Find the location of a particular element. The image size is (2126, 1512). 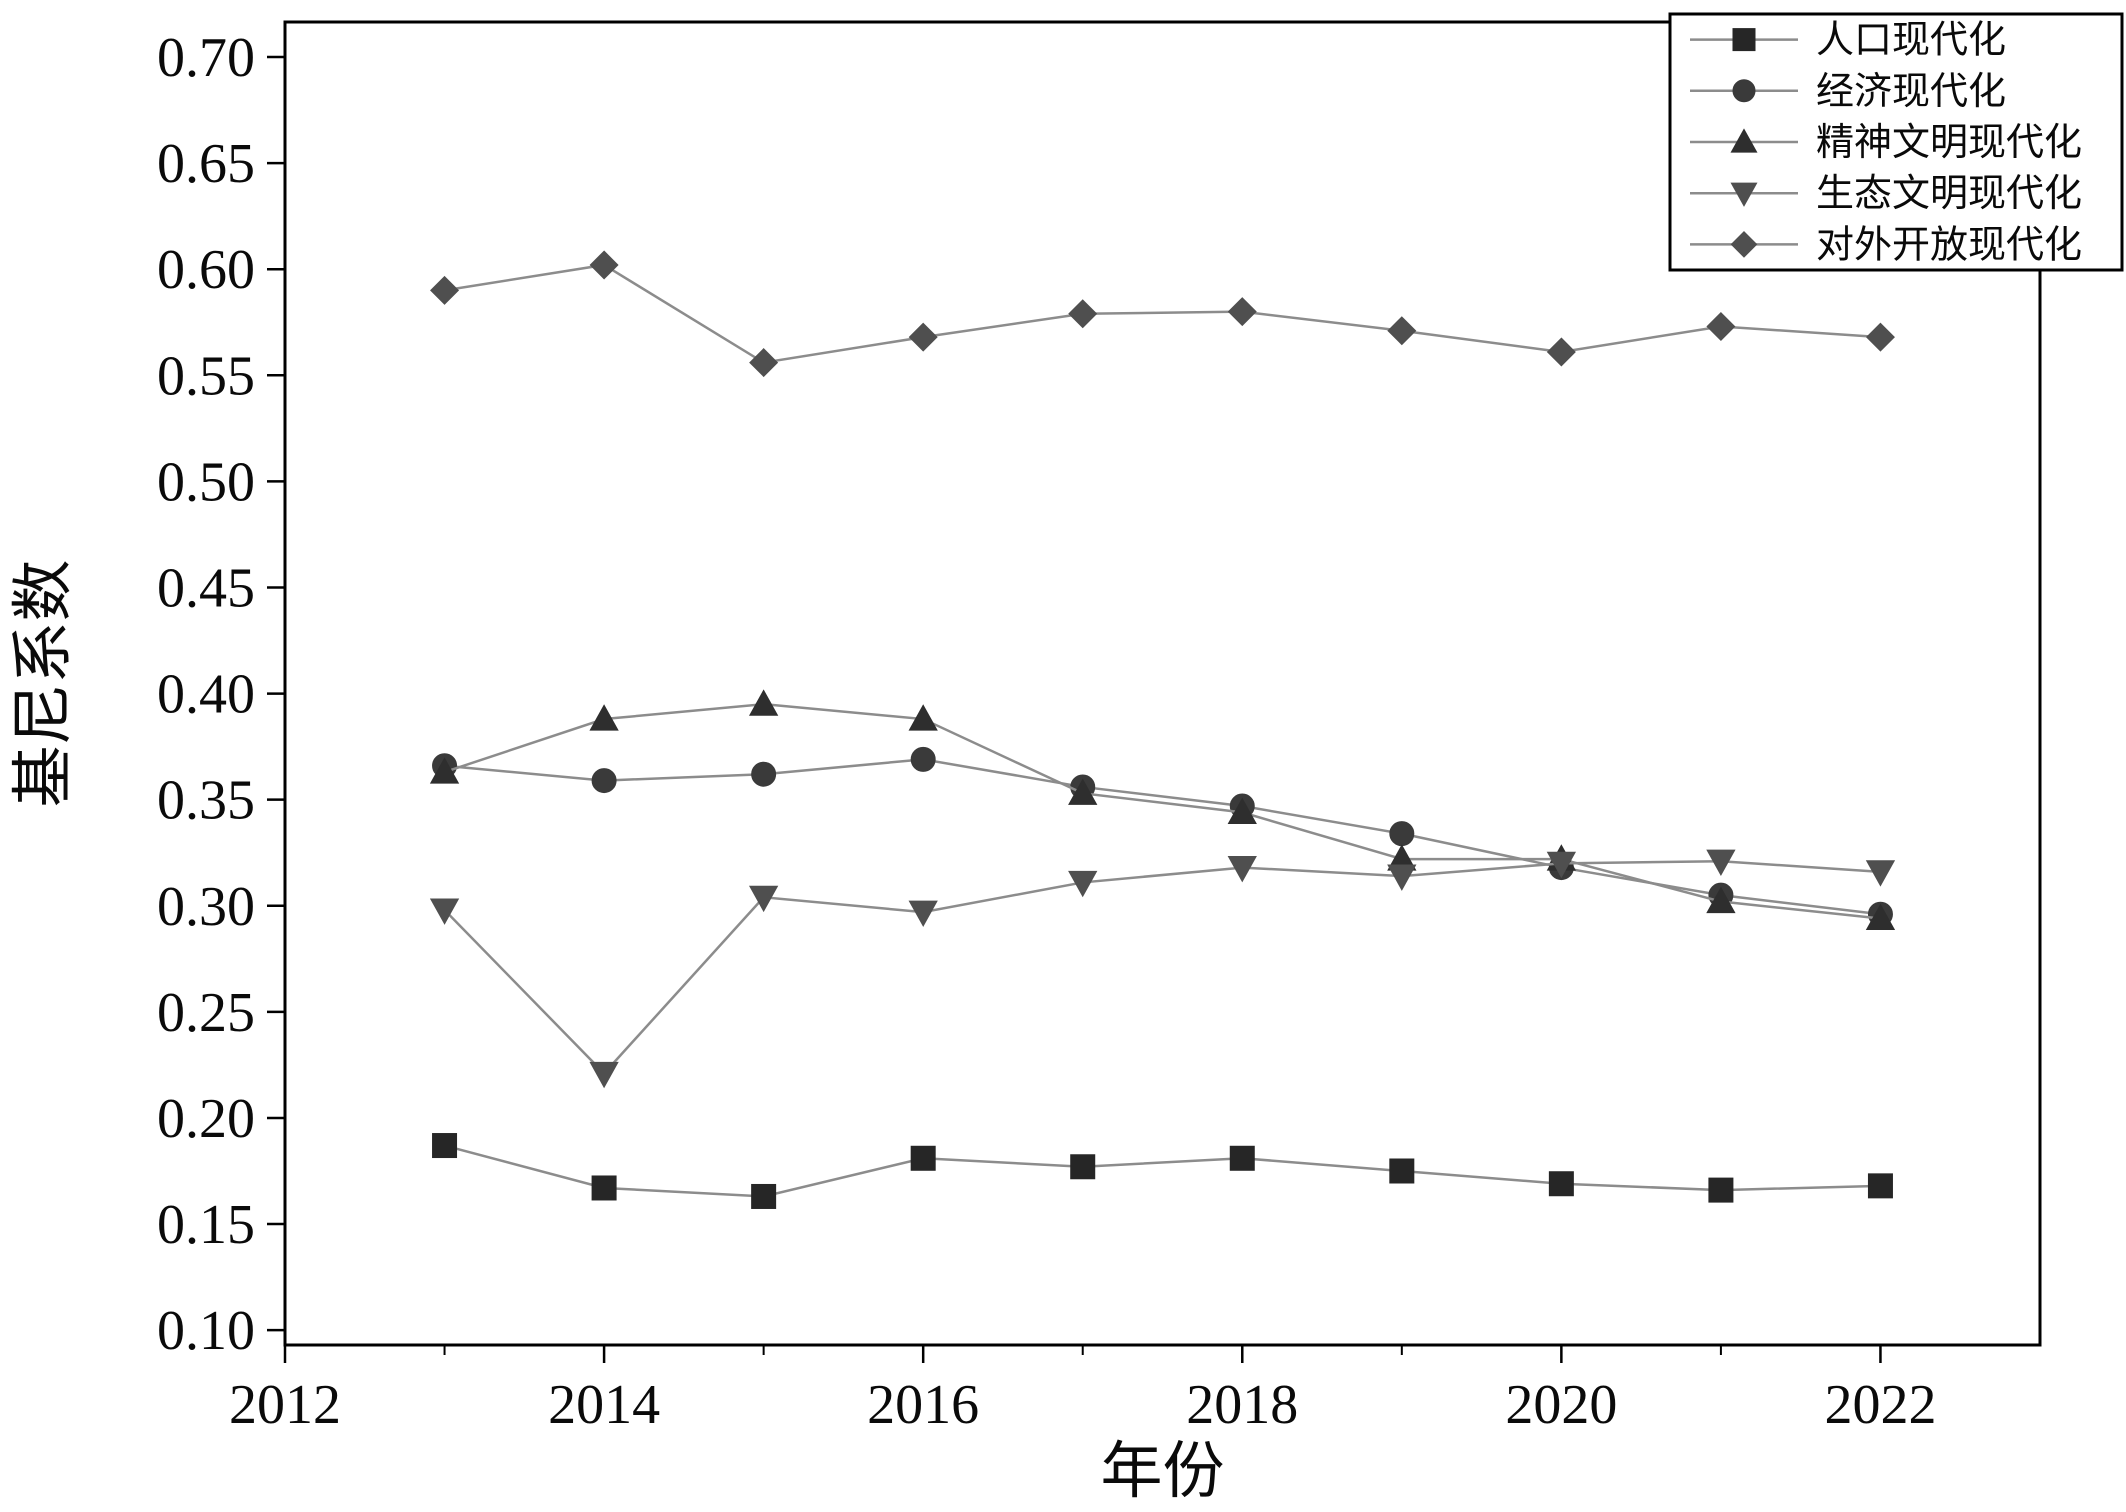

y-tick-label: 0.55 is located at coordinates (206, 376).